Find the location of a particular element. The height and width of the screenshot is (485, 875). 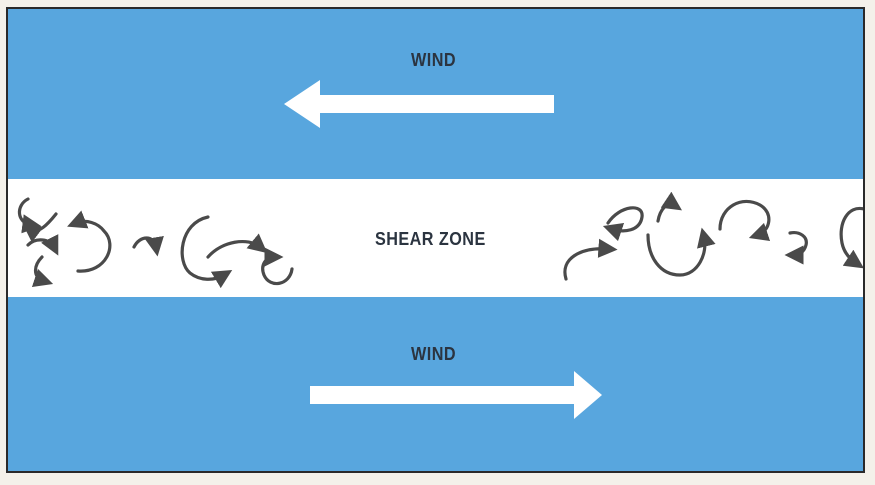

shear-zone-label: SHEAR ZONE is located at coordinates (430, 239).